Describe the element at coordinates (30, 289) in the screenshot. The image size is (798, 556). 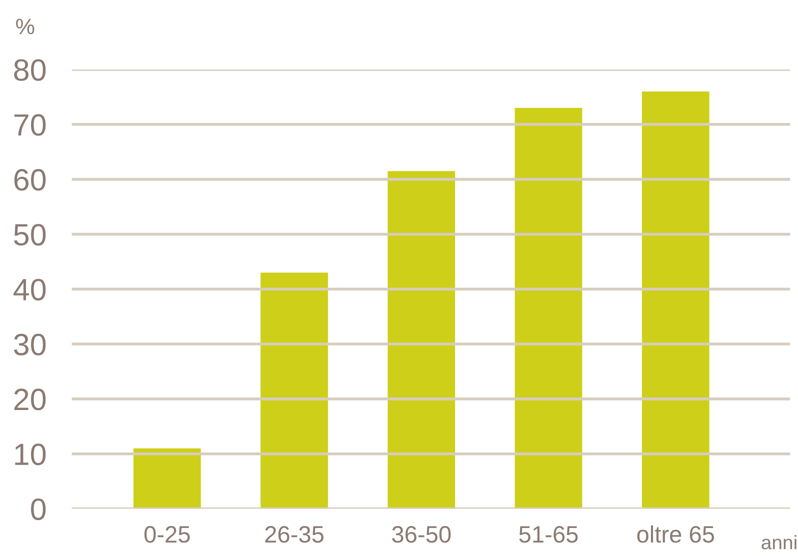
I see `y-tick-label: 40` at that location.